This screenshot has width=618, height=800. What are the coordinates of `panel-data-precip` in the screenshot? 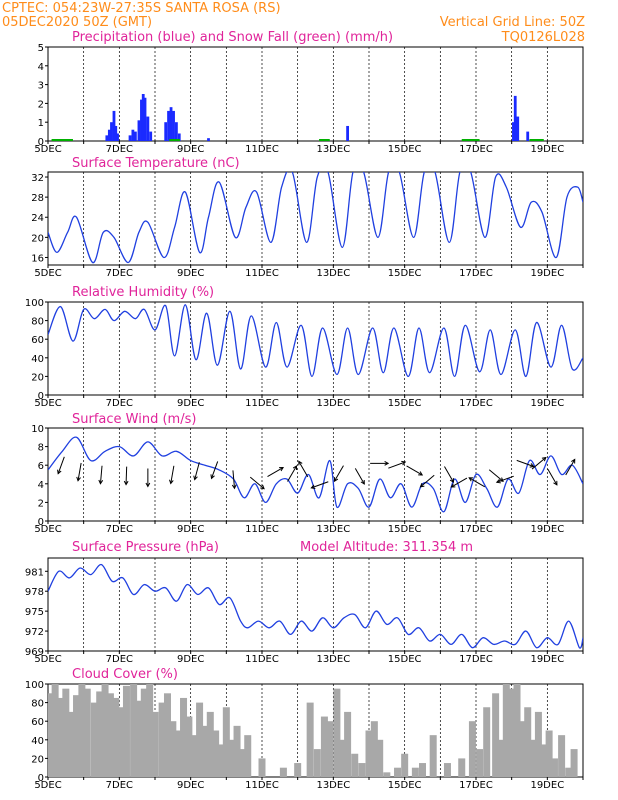 It's located at (297, 117).